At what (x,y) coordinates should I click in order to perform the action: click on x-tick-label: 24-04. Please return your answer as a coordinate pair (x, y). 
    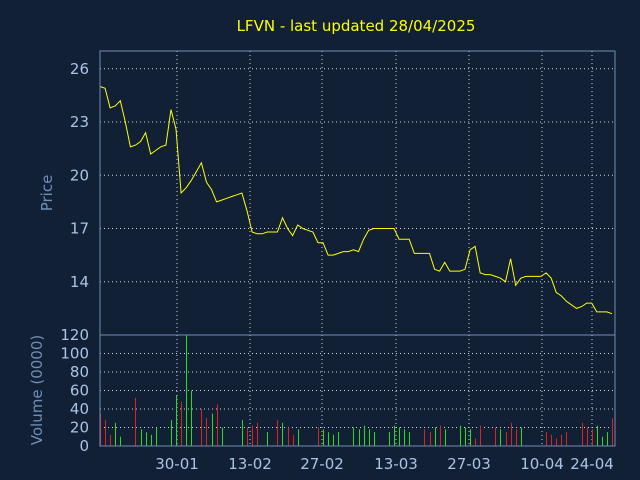
    Looking at the image, I should click on (592, 464).